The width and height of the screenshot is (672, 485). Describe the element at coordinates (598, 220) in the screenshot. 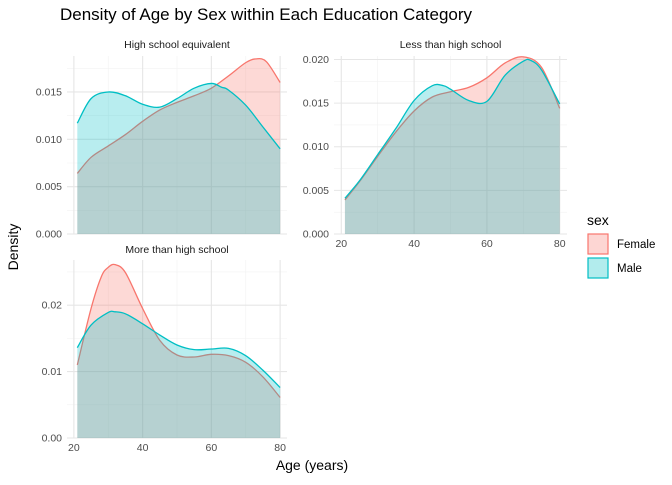

I see `legend-title: sex` at that location.